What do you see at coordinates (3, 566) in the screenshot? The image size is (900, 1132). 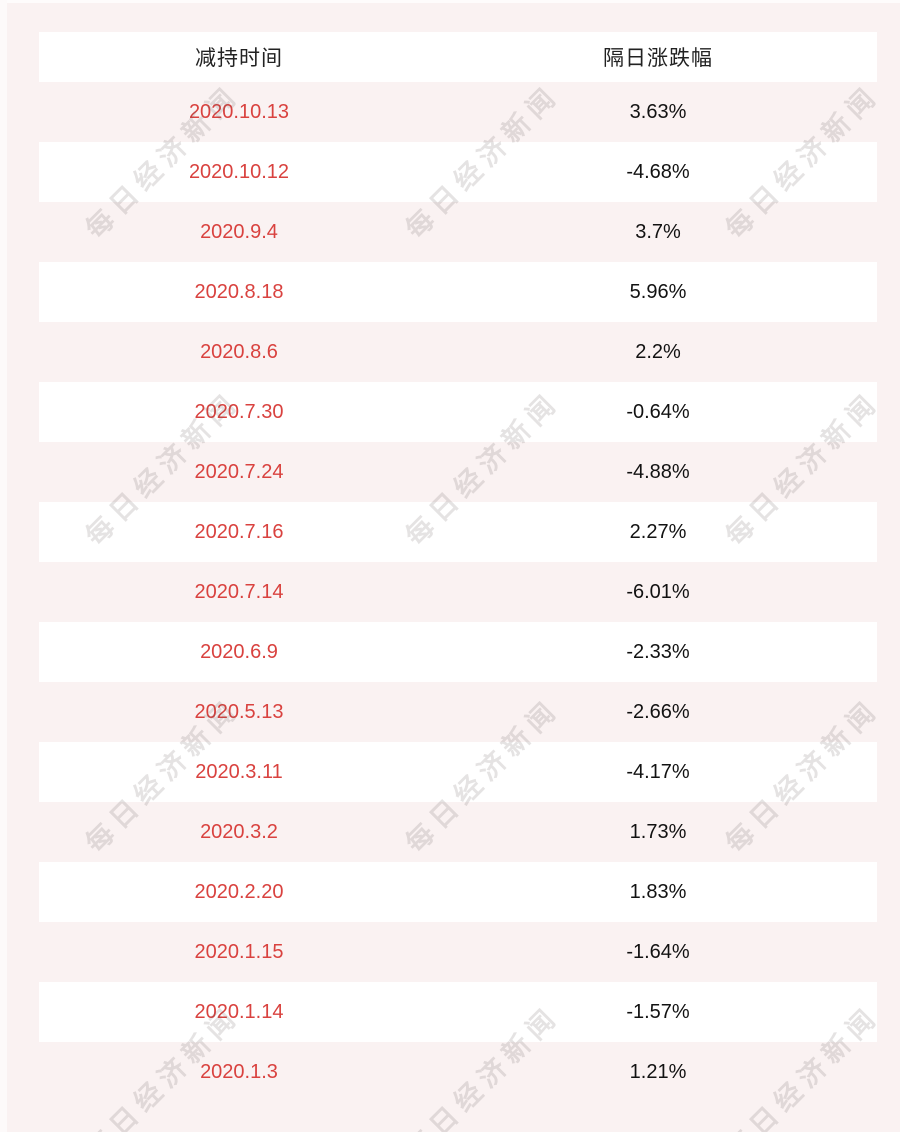 I see `left-edge-strip` at bounding box center [3, 566].